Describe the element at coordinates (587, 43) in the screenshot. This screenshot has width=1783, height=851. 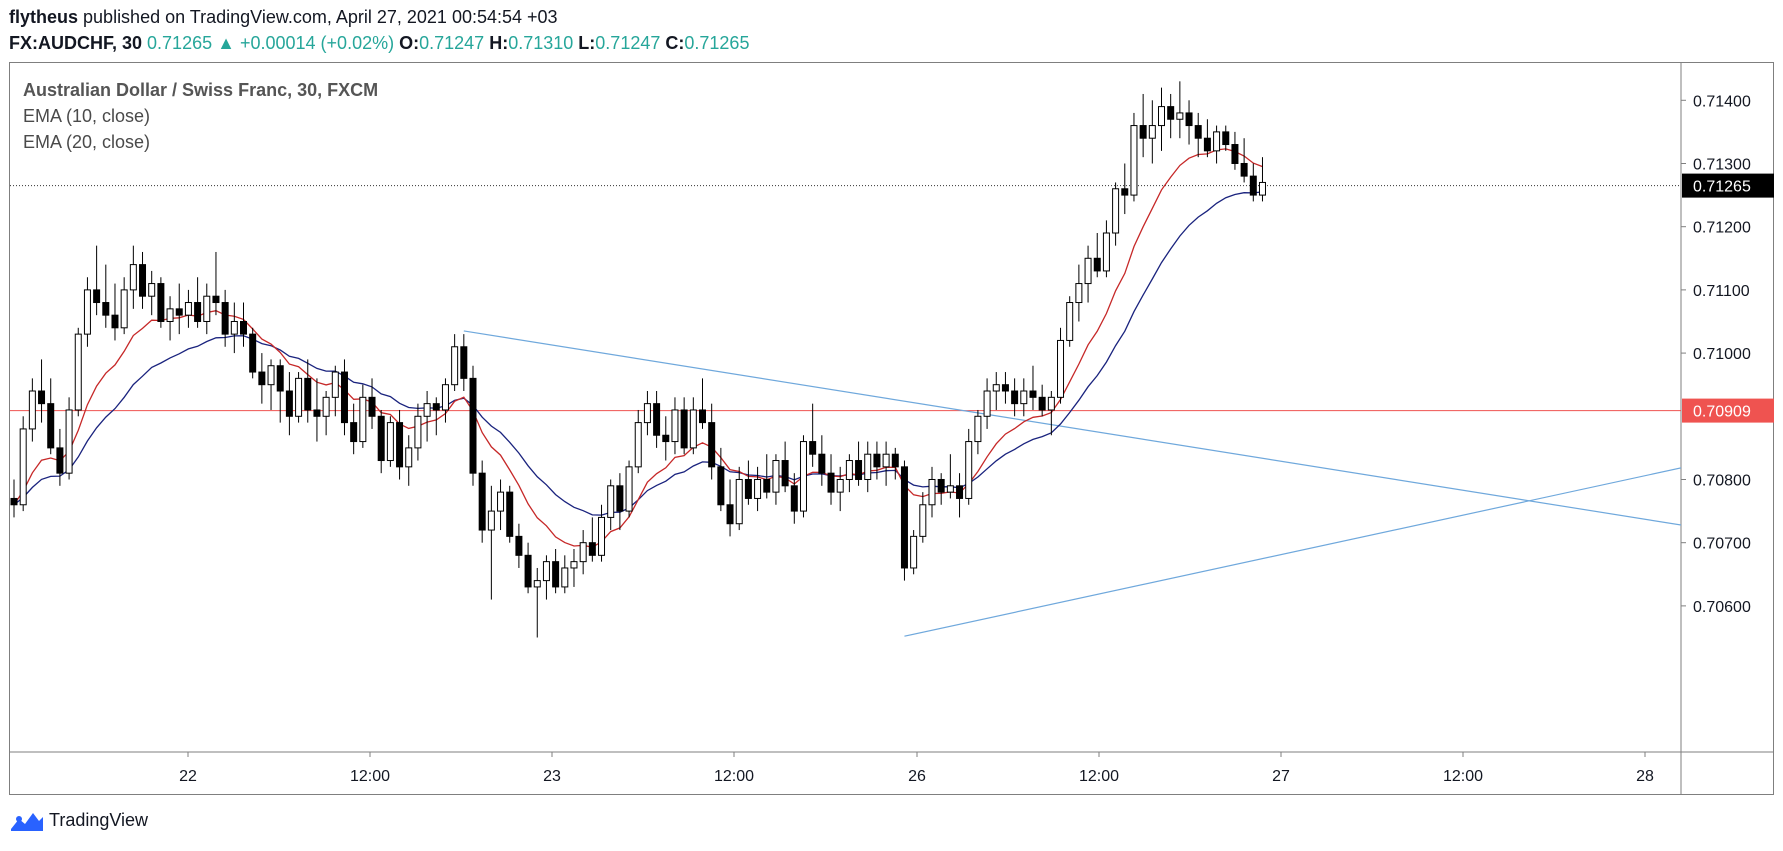
I see `low-label: L:` at that location.